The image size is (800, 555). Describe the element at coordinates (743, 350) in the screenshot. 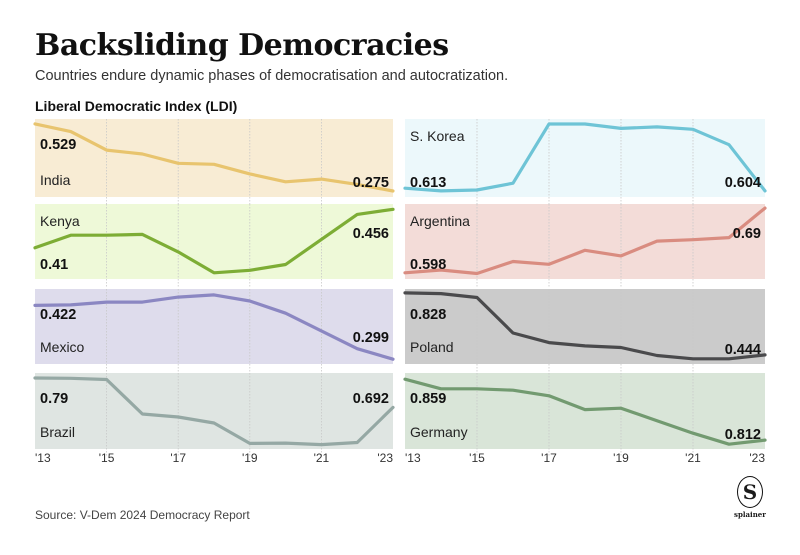

I see `end-value-label: 0.444` at that location.